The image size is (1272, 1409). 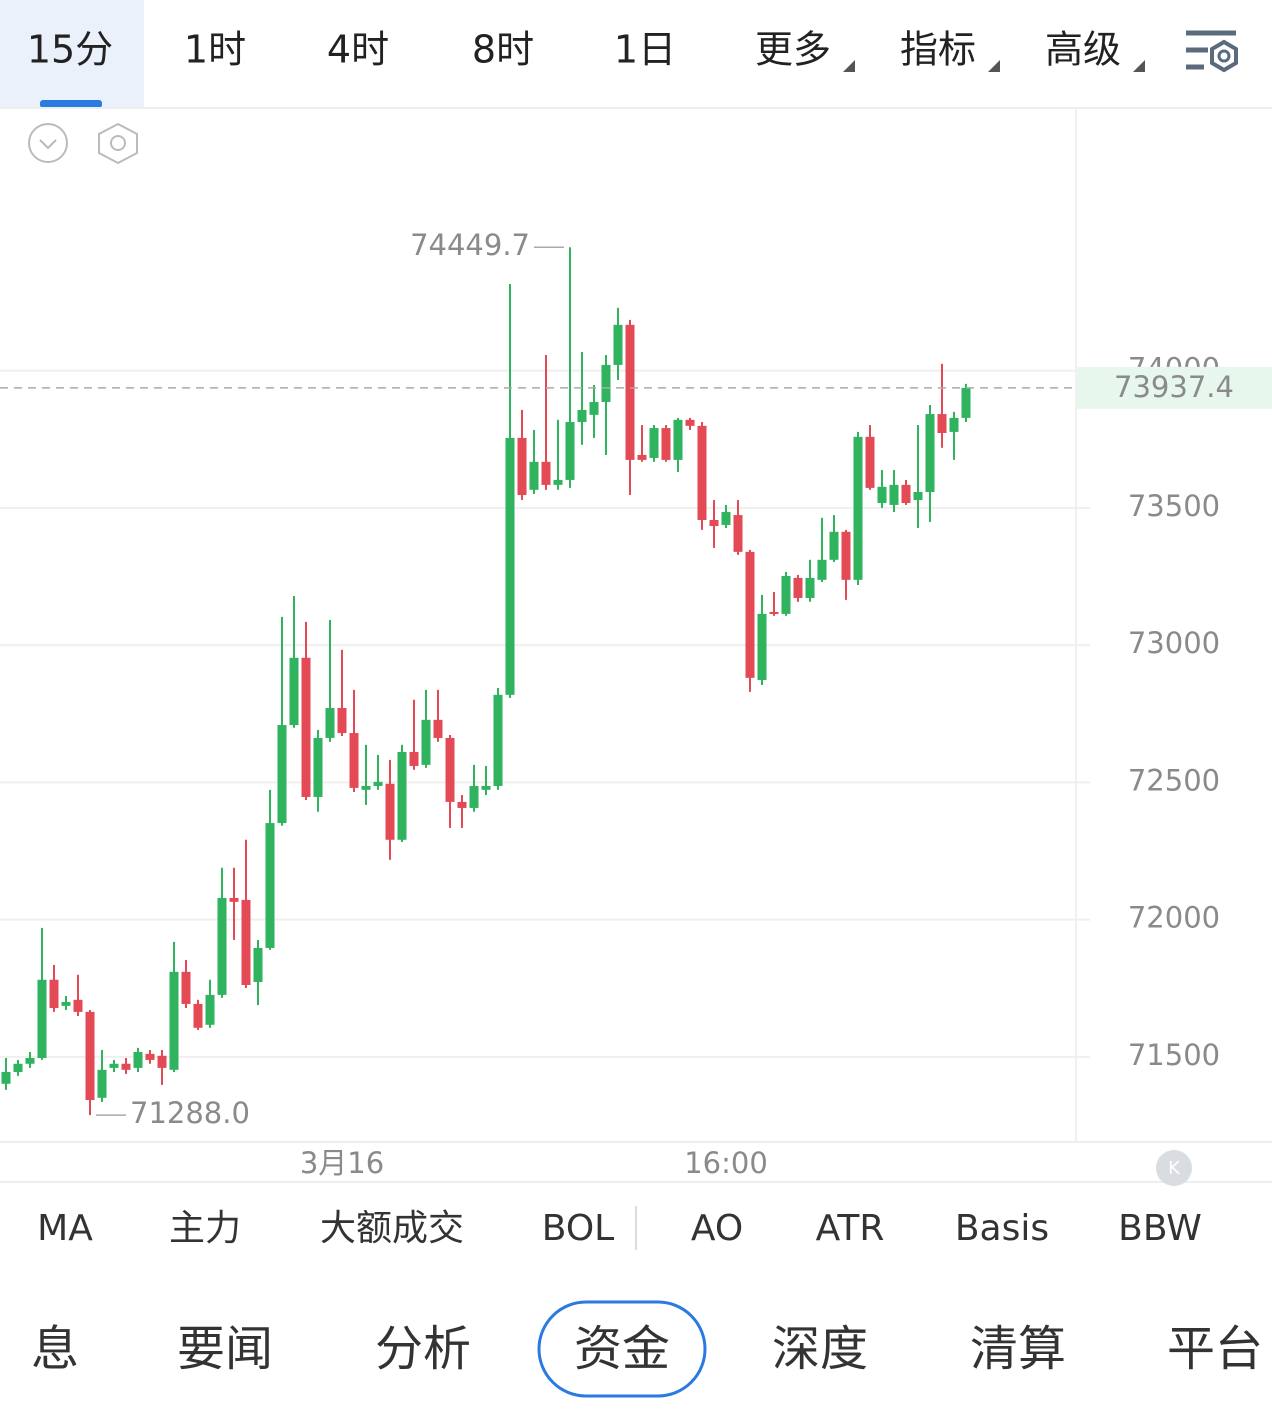 What do you see at coordinates (215, 50) in the screenshot?
I see `timeframe-tab: 1时` at bounding box center [215, 50].